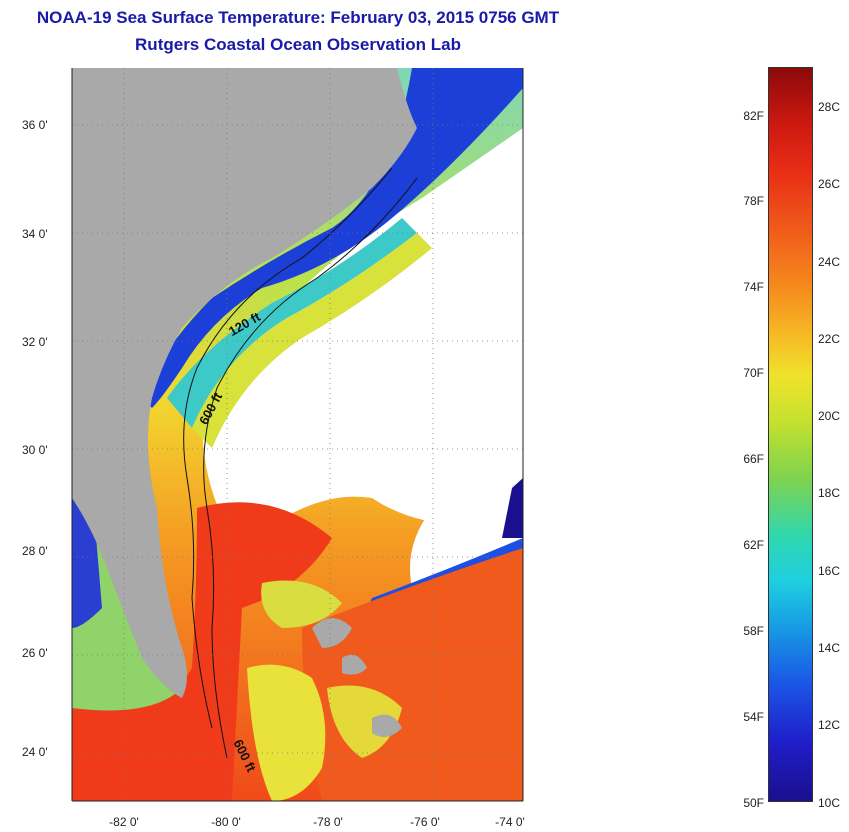 Image resolution: width=849 pixels, height=832 pixels. Describe the element at coordinates (829, 493) in the screenshot. I see `colorbar-label-18c: 18C` at that location.